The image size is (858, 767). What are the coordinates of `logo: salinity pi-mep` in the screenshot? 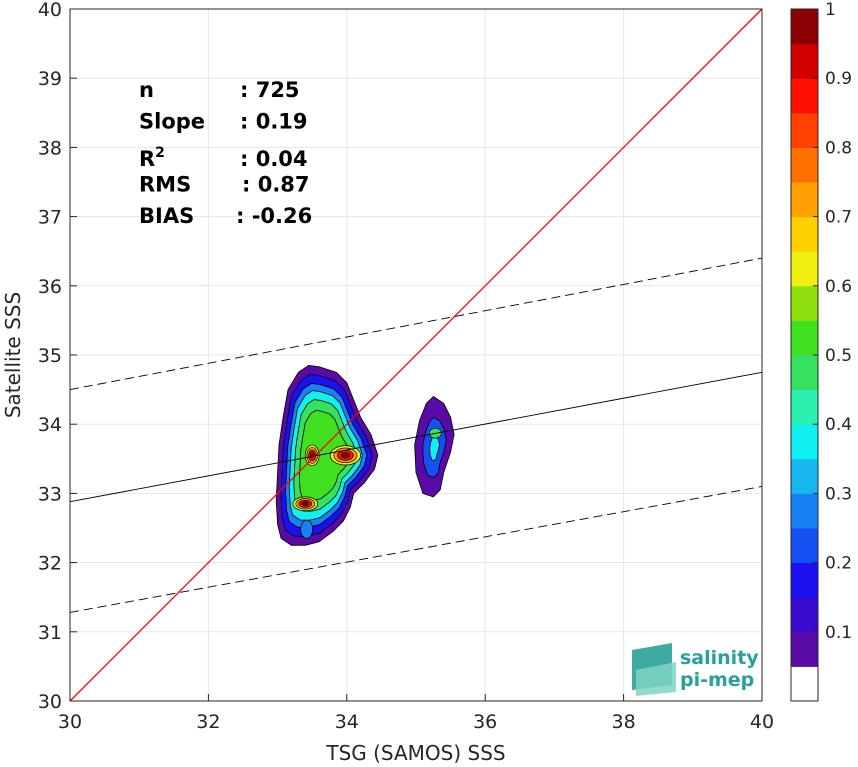 It's located at (695, 669).